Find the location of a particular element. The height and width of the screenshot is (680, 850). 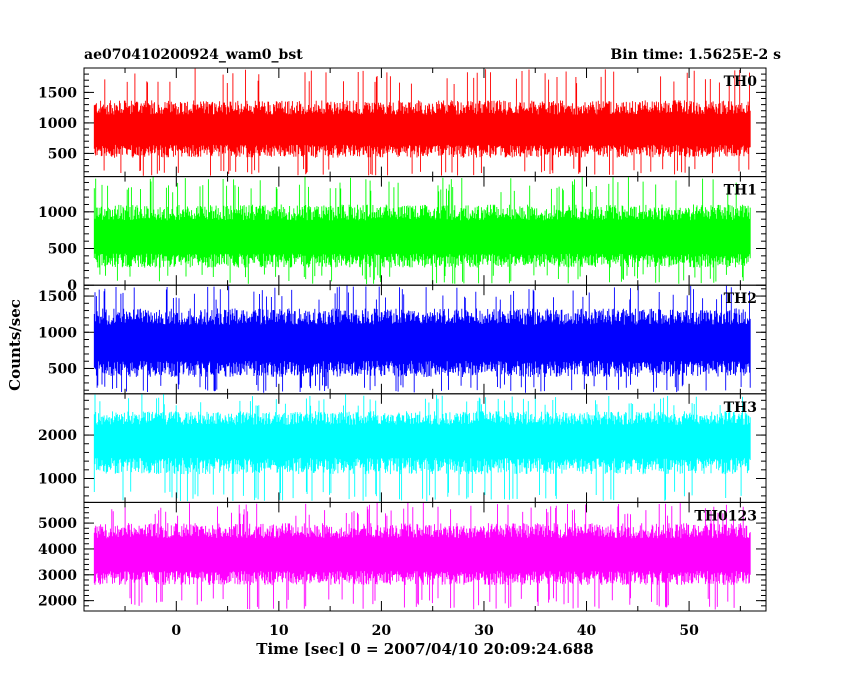

y-tick-label: 0 is located at coordinates (72, 286).